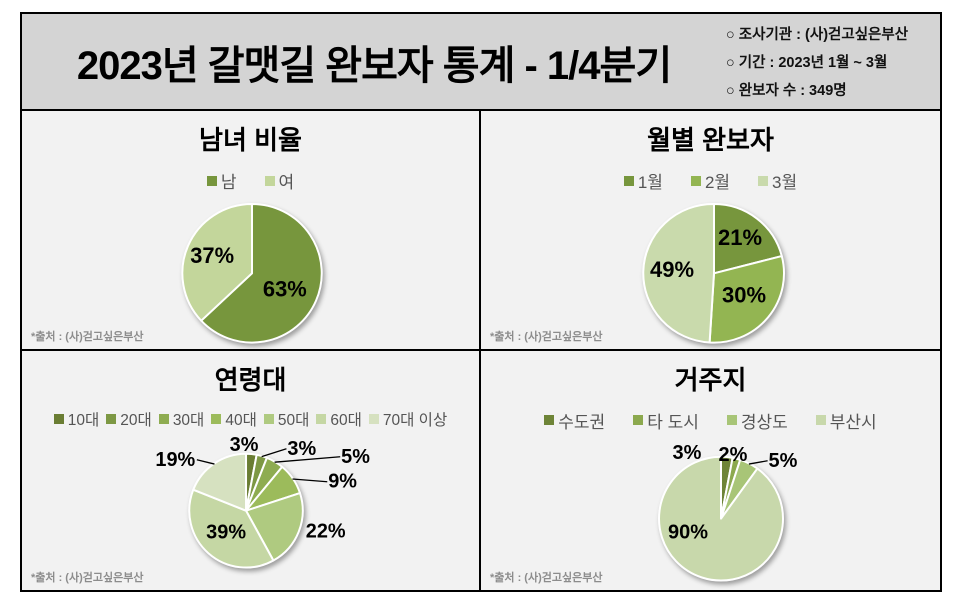 Image resolution: width=960 pixels, height=600 pixels. I want to click on legend-label: 3월, so click(785, 182).